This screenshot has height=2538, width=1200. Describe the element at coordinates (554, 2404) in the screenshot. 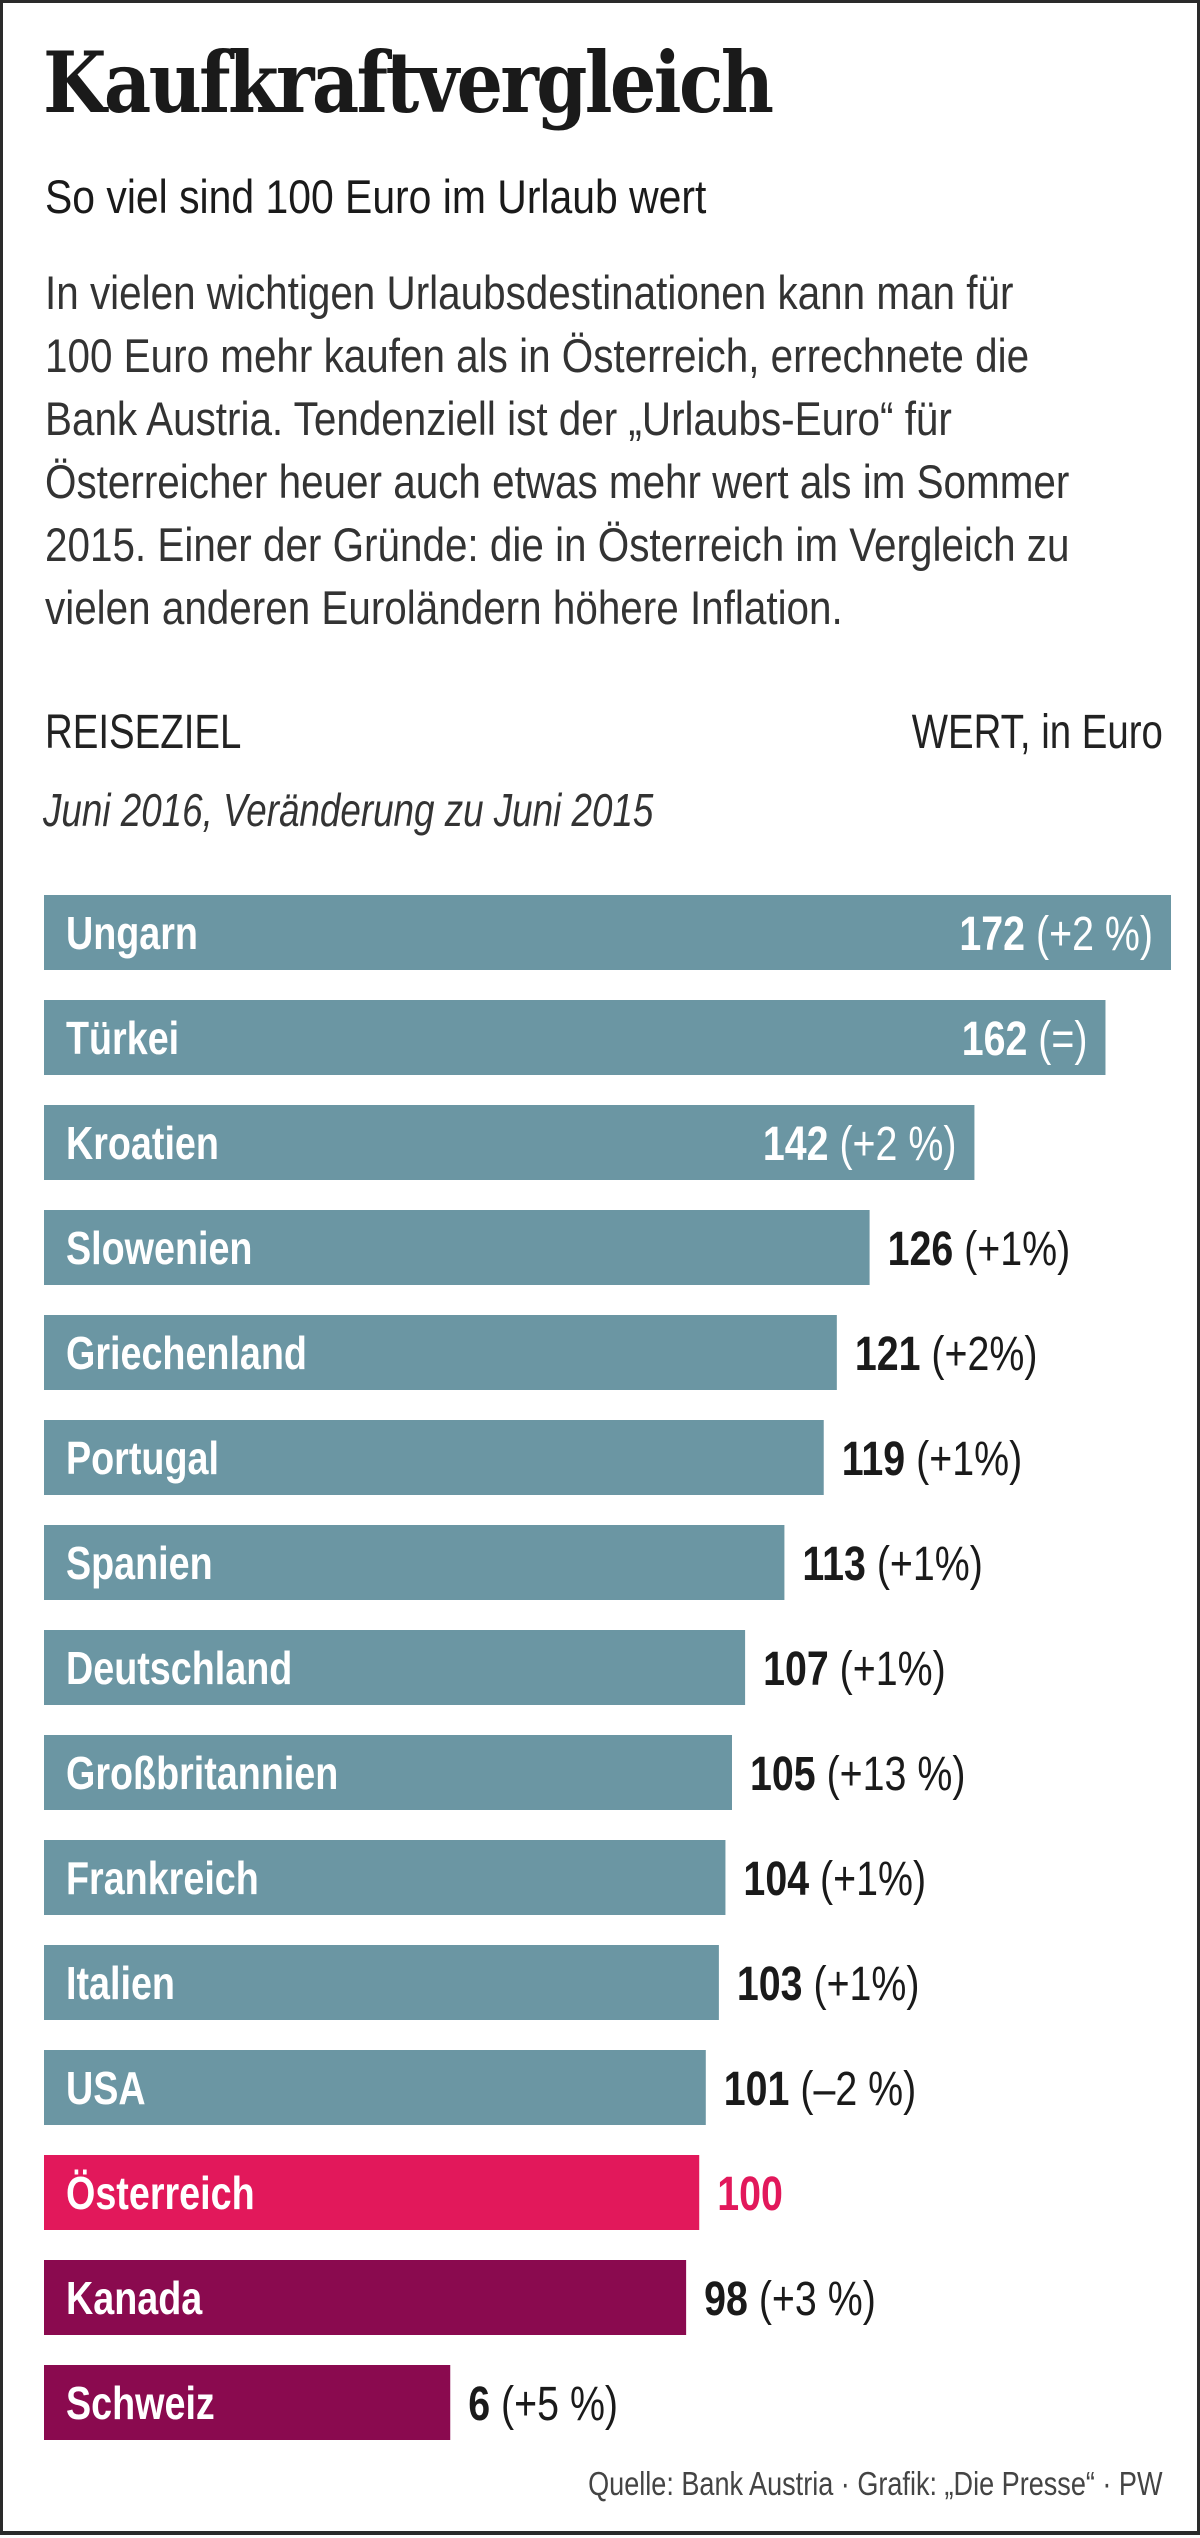

I see `change-label: (+5 %)` at that location.